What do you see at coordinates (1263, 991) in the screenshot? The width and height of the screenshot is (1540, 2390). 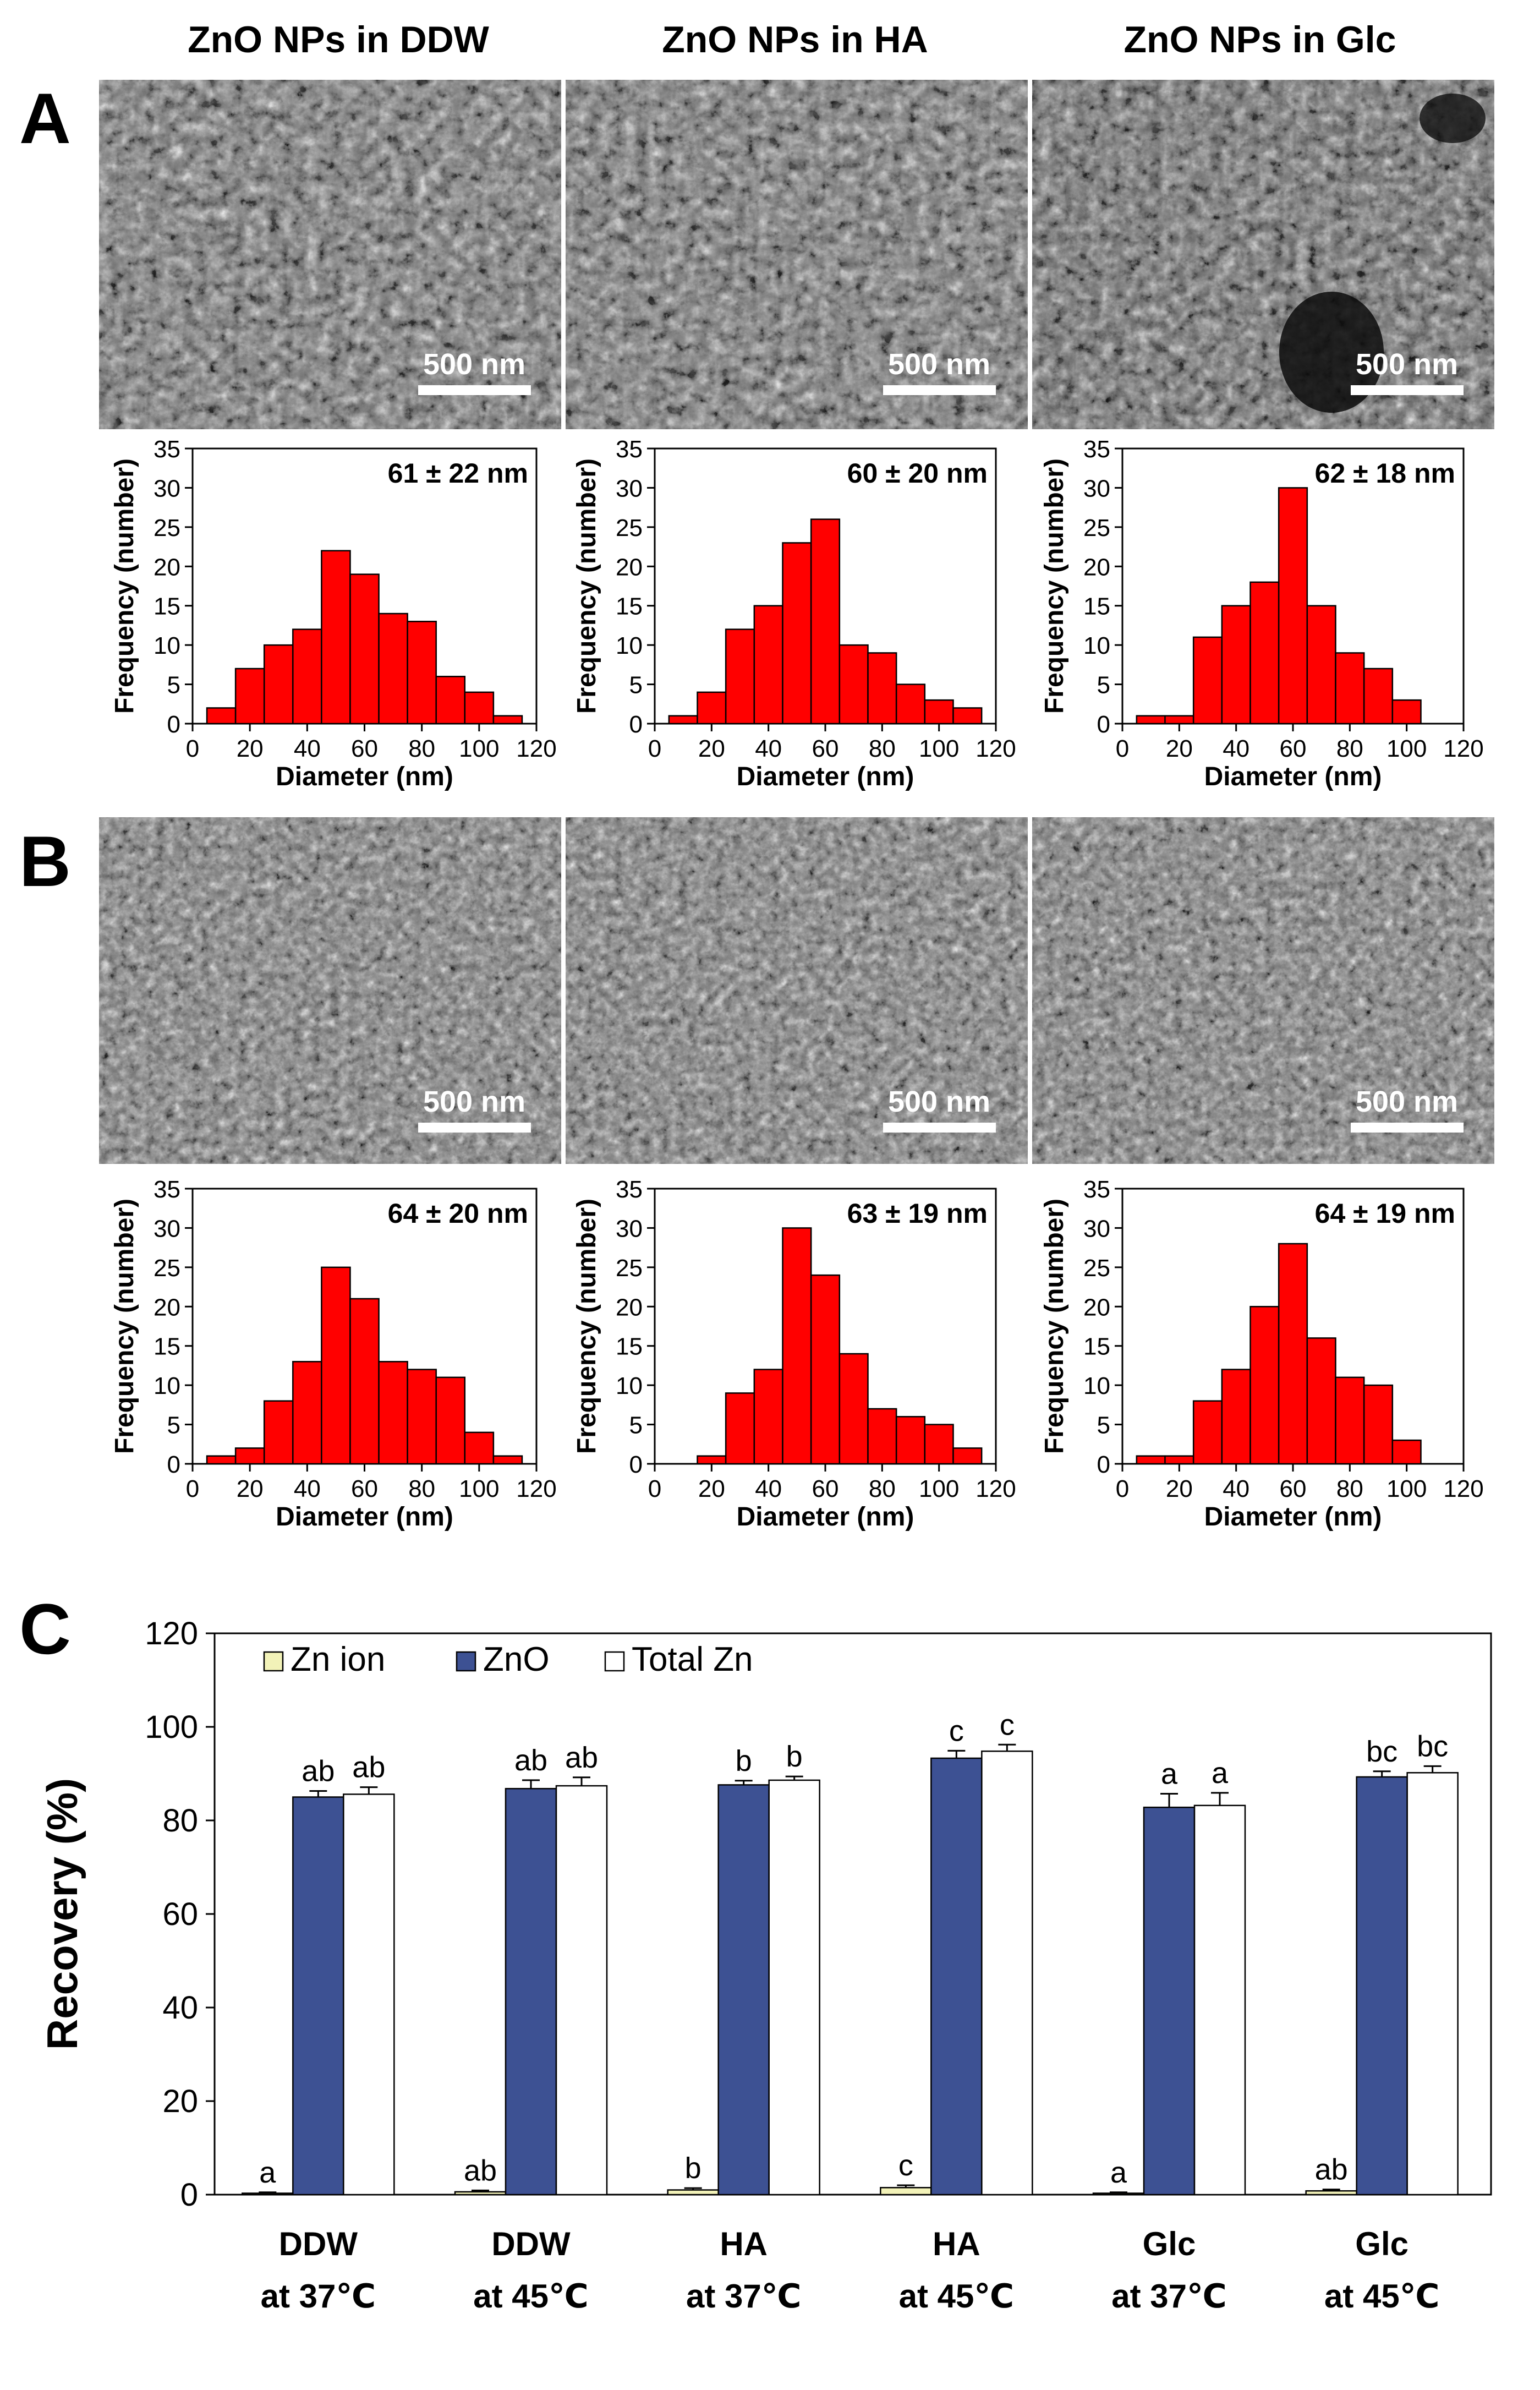 I see `sem-image-b-glc: 500 nm` at bounding box center [1263, 991].